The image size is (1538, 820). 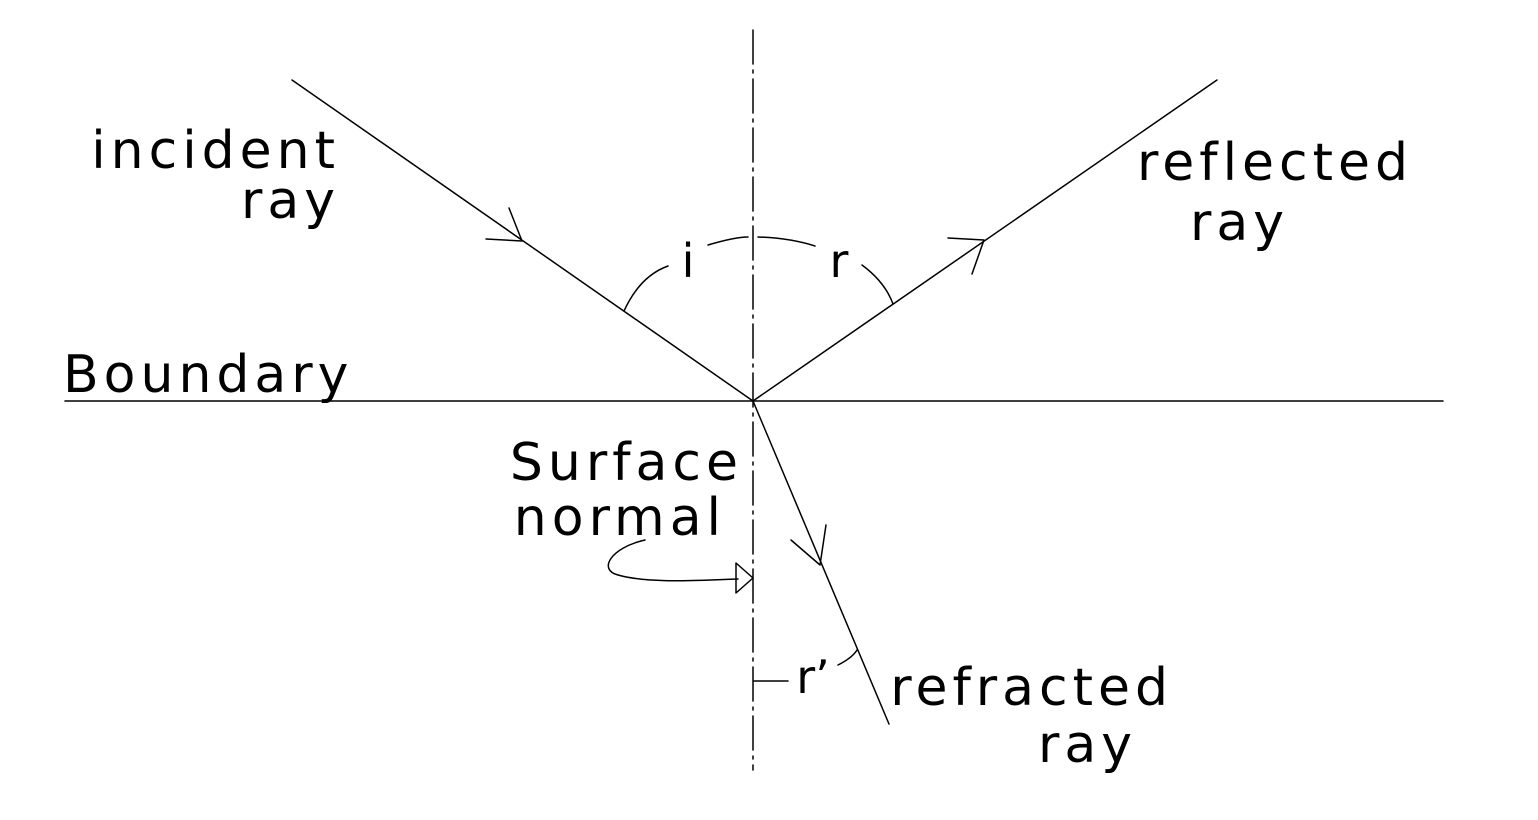 What do you see at coordinates (1275, 163) in the screenshot?
I see `reflected-ray-label: reflected` at bounding box center [1275, 163].